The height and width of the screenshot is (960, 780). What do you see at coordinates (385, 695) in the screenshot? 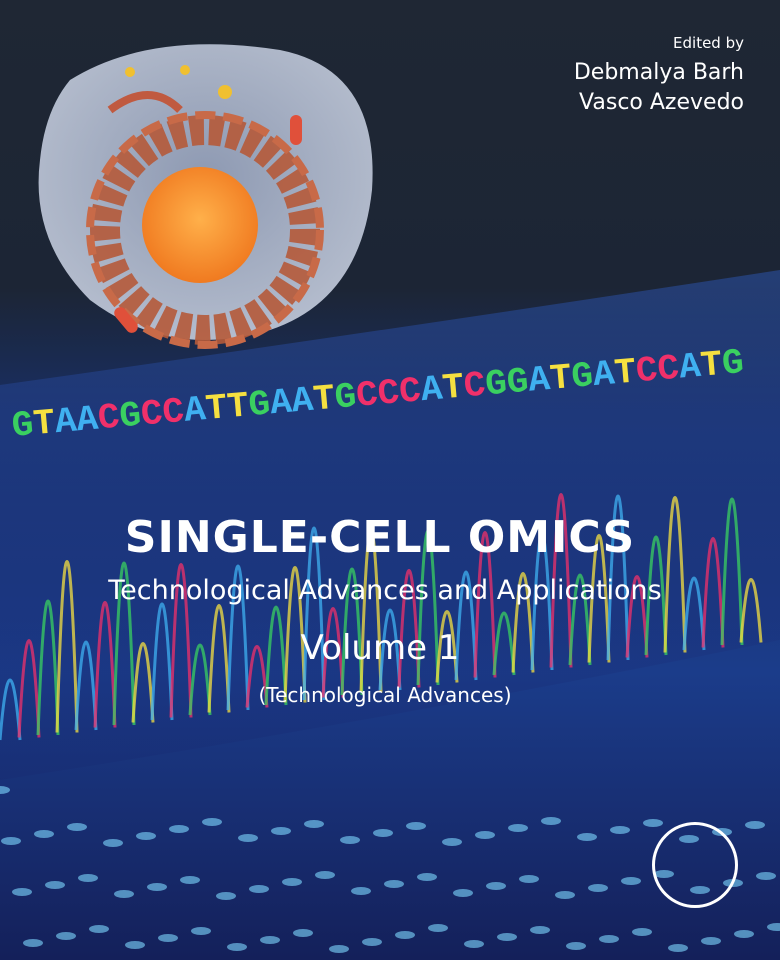
I see `volume-subtitle: (Technological Advances)` at bounding box center [385, 695].